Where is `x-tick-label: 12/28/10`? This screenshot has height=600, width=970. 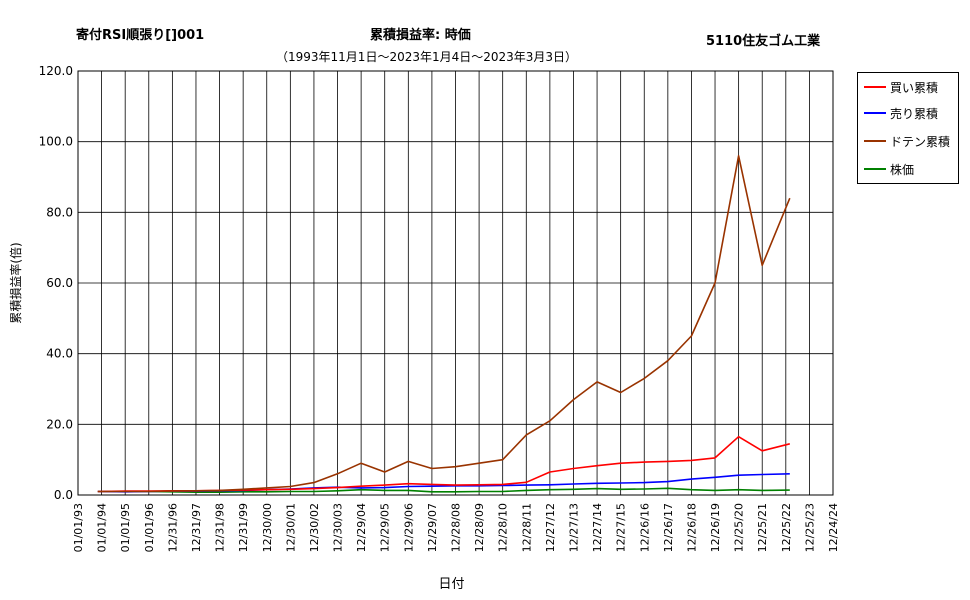 x-tick-label: 12/28/10 is located at coordinates (503, 527).